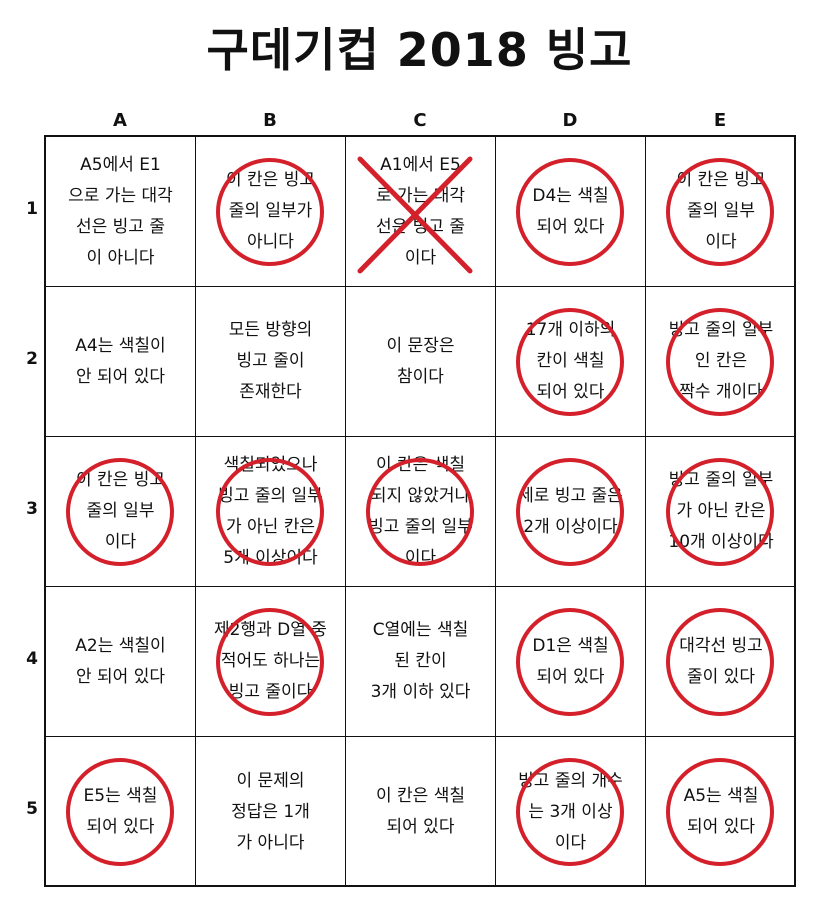 This screenshot has width=839, height=912. I want to click on bingo-cell-d3: 세로 빙고 줄은 2개 이상이다, so click(571, 512).